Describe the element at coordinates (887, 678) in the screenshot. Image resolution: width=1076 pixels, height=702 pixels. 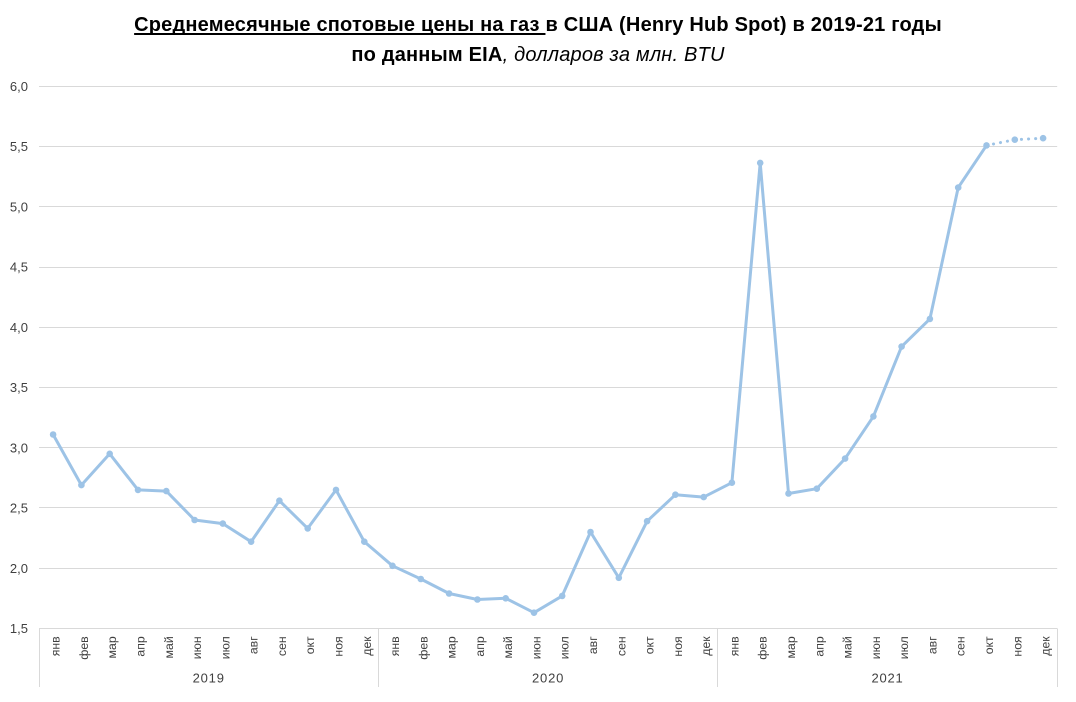
I see `svg-text: 2021` at that location.